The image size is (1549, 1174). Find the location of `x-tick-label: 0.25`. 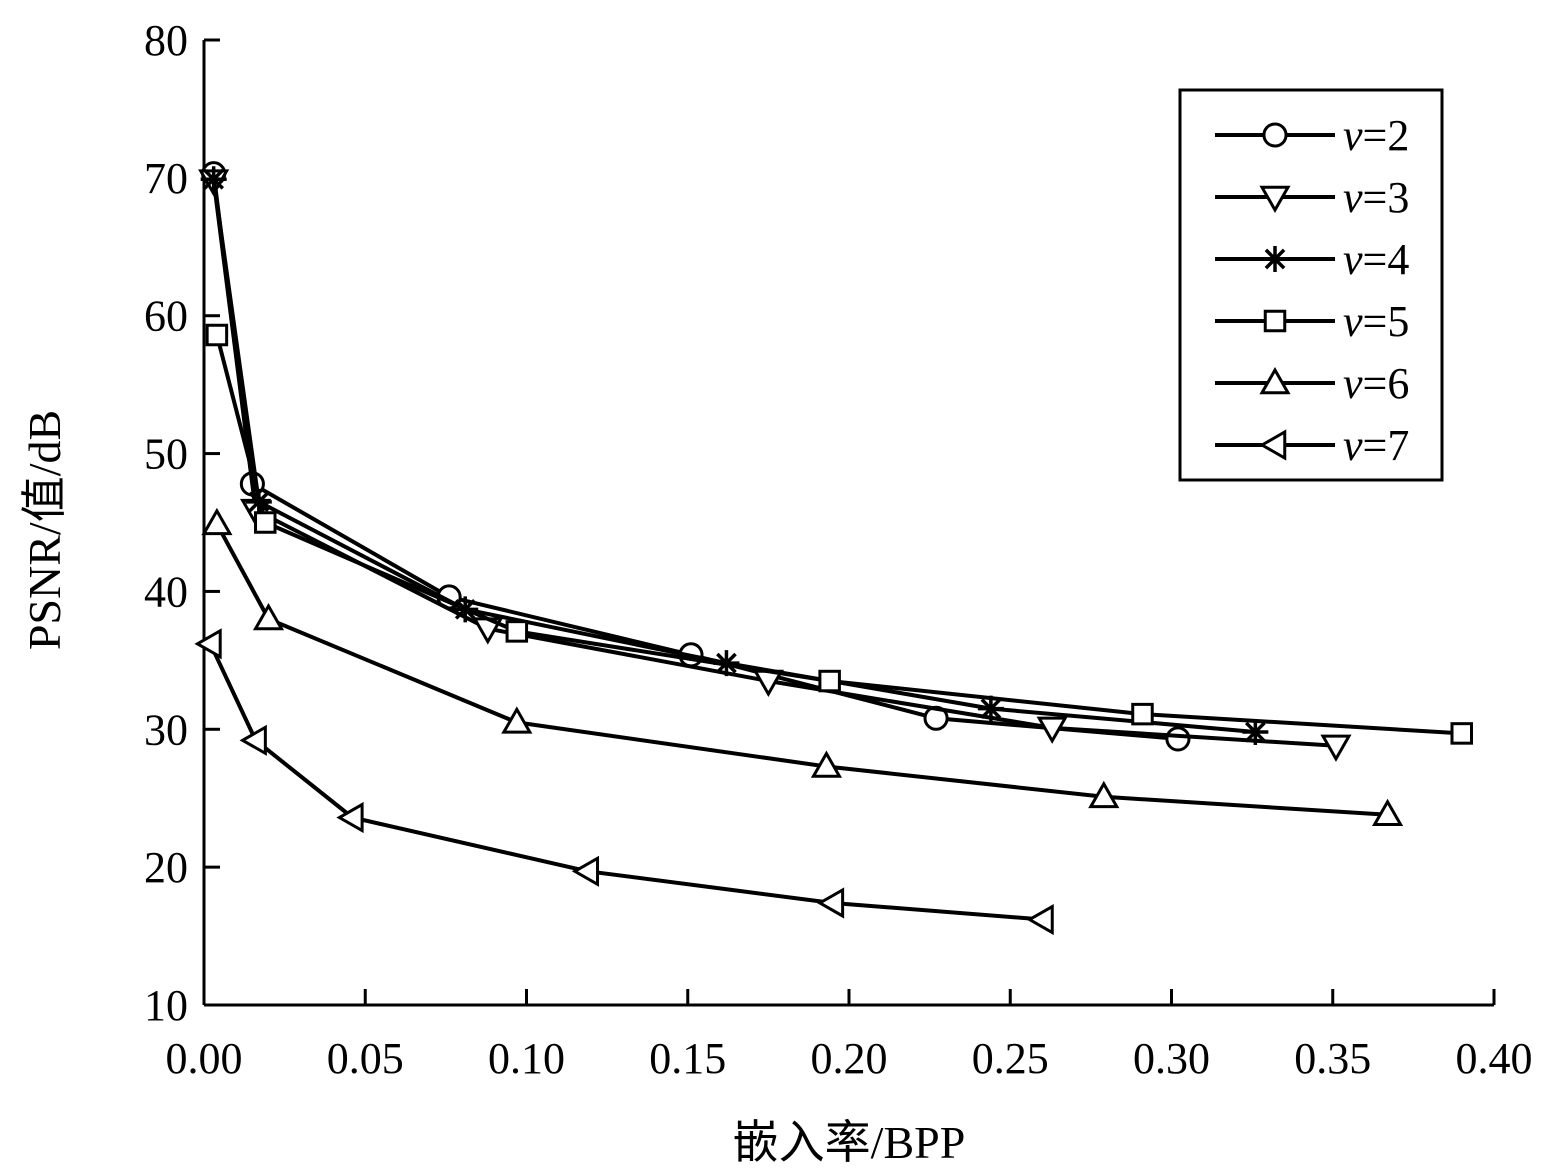

x-tick-label: 0.25 is located at coordinates (1010, 1058).